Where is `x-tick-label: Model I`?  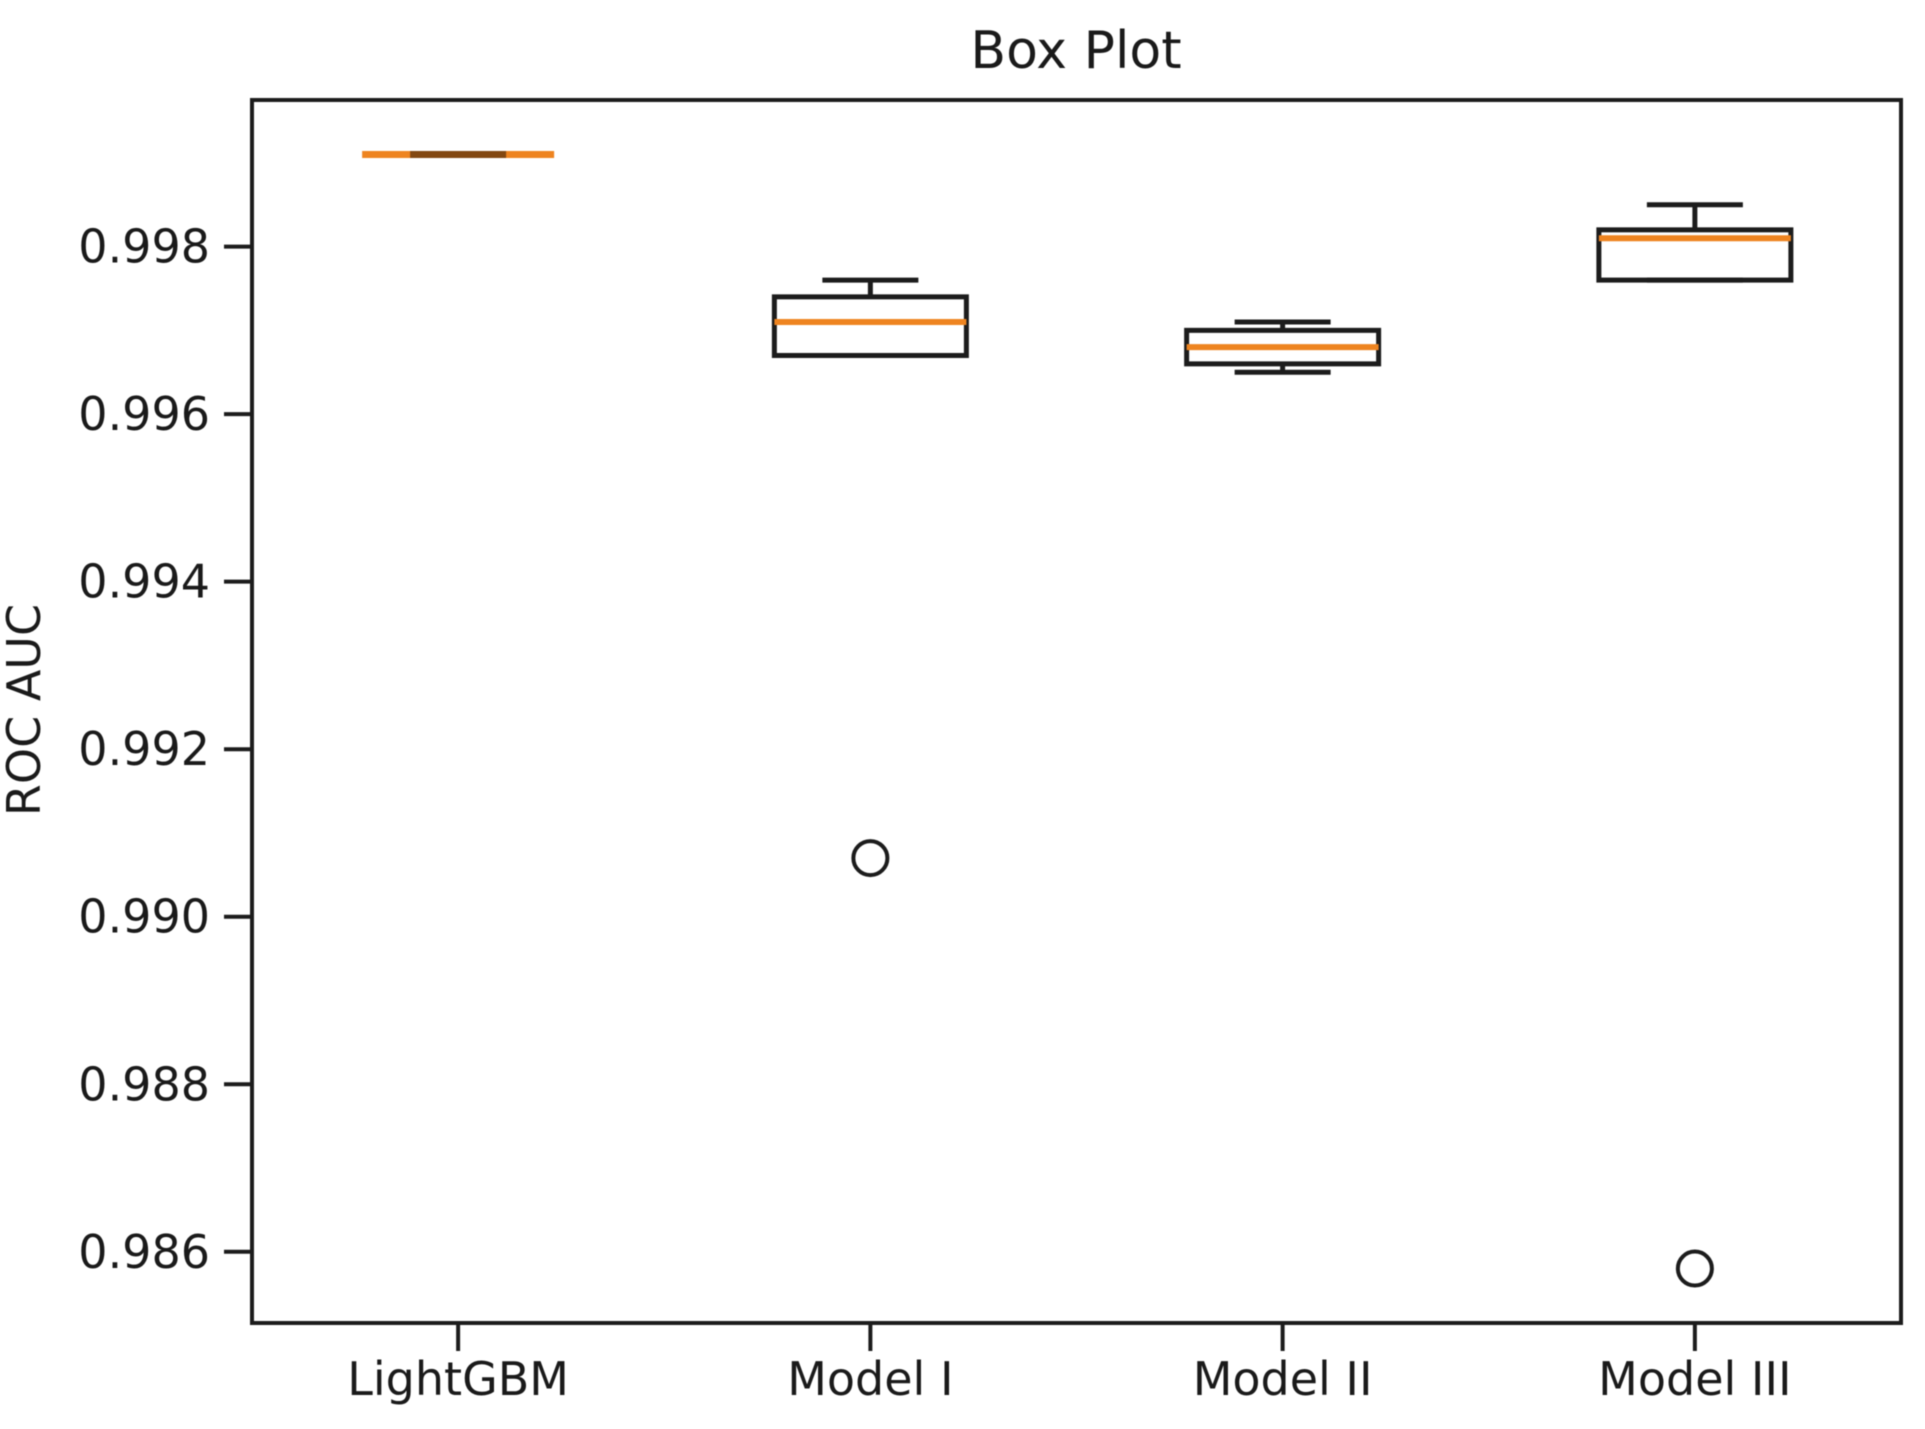 x-tick-label: Model I is located at coordinates (870, 1379).